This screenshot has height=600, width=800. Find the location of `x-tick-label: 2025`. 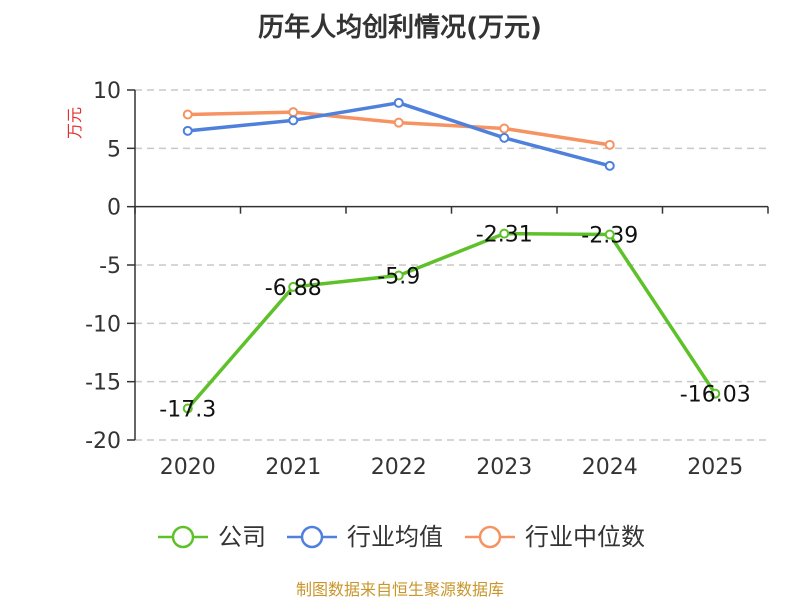

x-tick-label: 2025 is located at coordinates (715, 467).